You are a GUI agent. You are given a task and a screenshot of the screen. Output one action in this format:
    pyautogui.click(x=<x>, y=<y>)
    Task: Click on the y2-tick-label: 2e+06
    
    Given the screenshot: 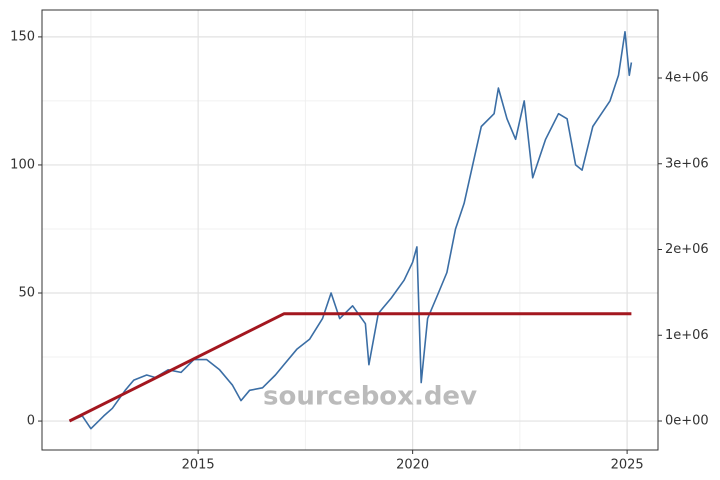 What is the action you would take?
    pyautogui.click(x=687, y=249)
    